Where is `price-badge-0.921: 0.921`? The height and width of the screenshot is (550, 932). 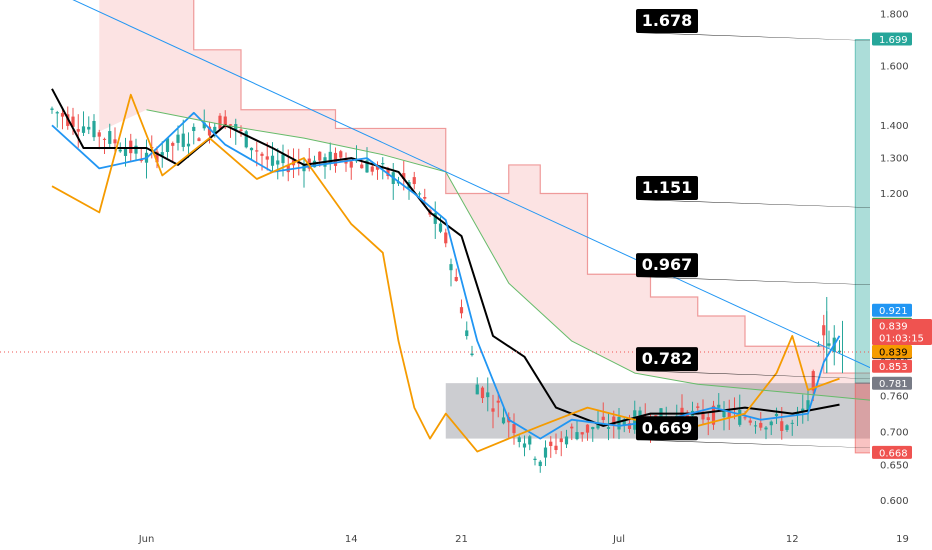
price-badge-0.921: 0.921 is located at coordinates (892, 310).